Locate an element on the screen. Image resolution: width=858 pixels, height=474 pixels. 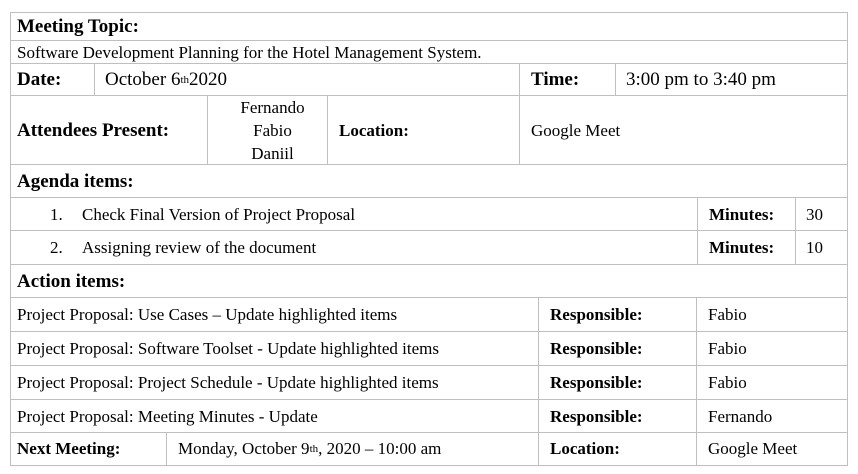
agenda-item-number: 2. is located at coordinates (56, 247).